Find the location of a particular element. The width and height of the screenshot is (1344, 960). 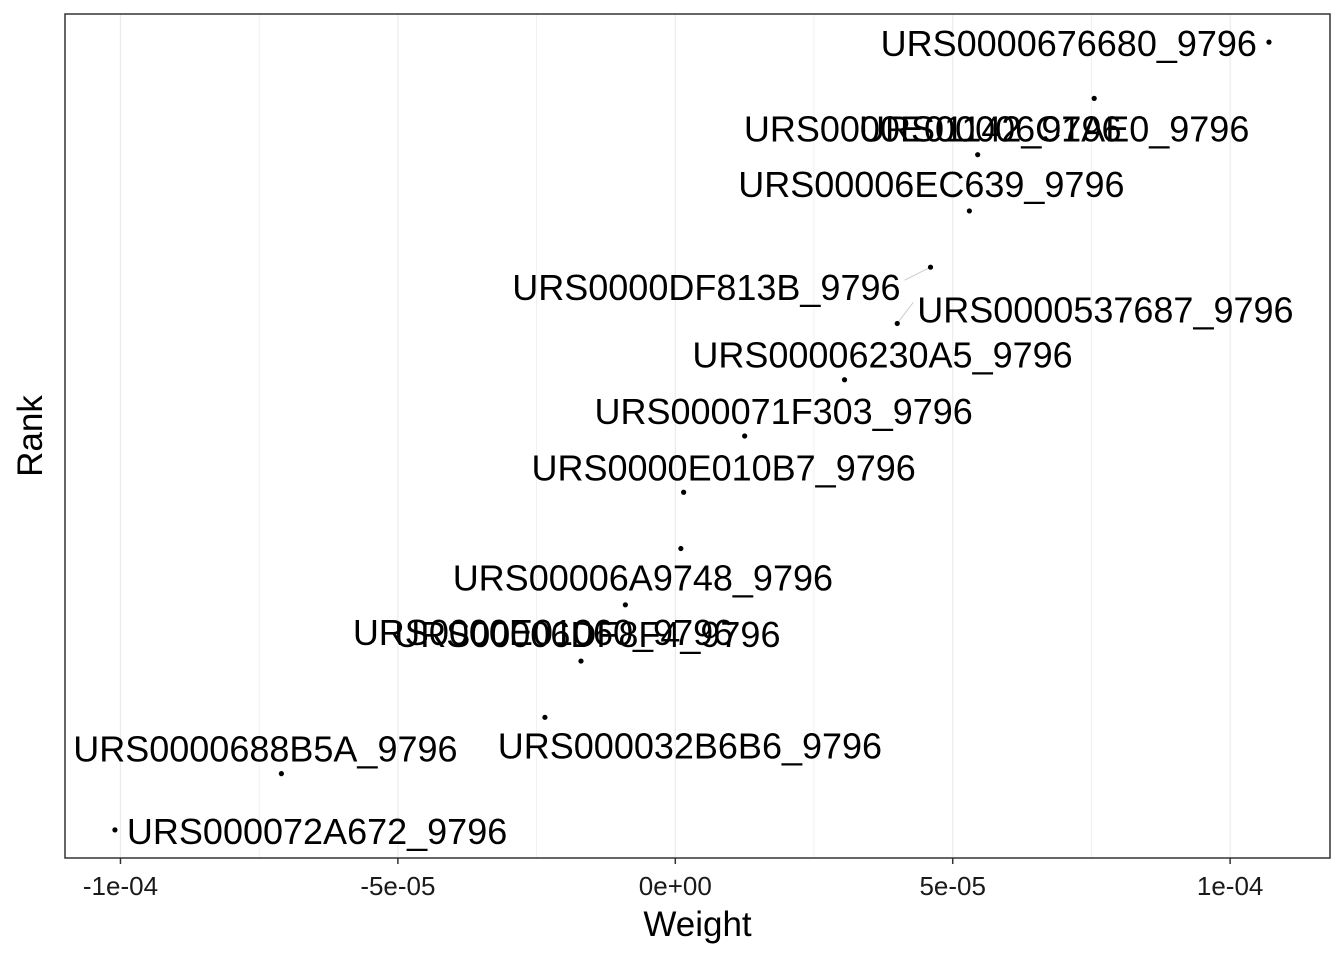

point-label: URS00006DF8F4_9796 is located at coordinates (587, 634).